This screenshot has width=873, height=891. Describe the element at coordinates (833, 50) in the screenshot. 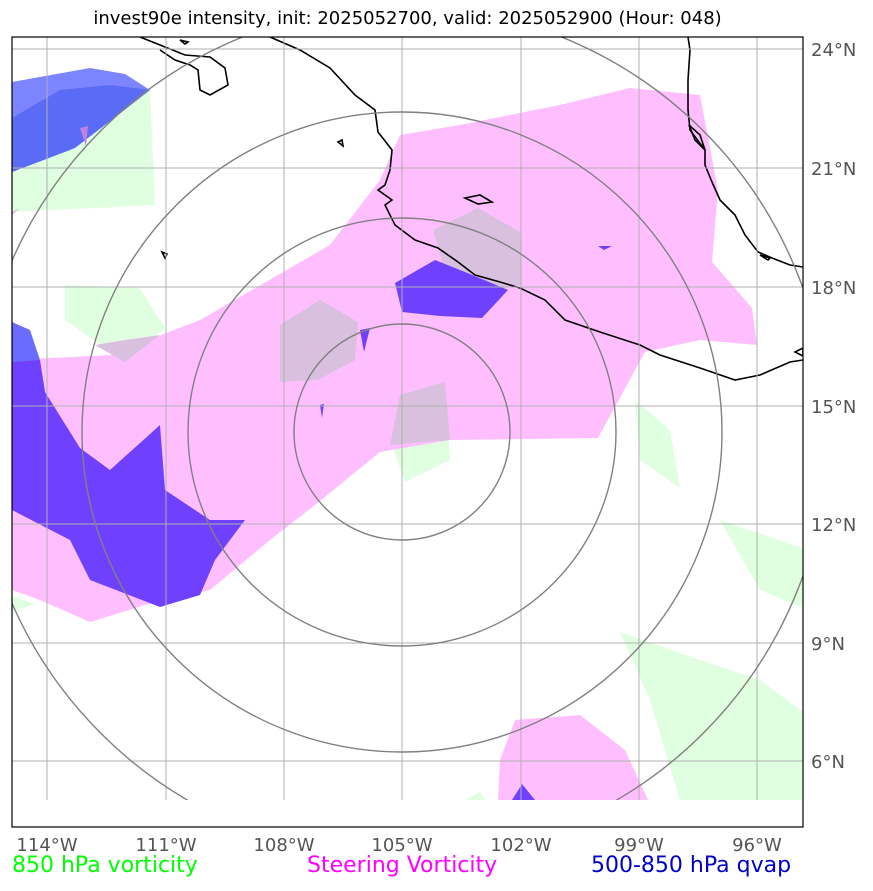

I see `lat-tick-label: 24°N` at that location.